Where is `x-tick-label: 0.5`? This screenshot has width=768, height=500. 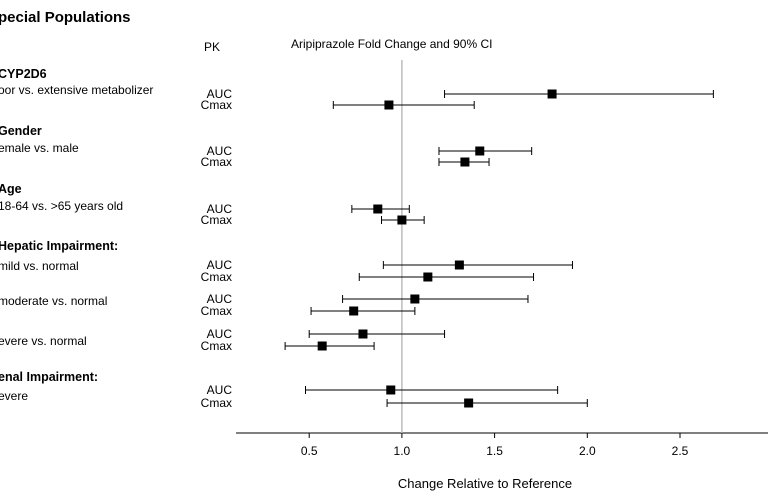
x-tick-label: 0.5 is located at coordinates (309, 451).